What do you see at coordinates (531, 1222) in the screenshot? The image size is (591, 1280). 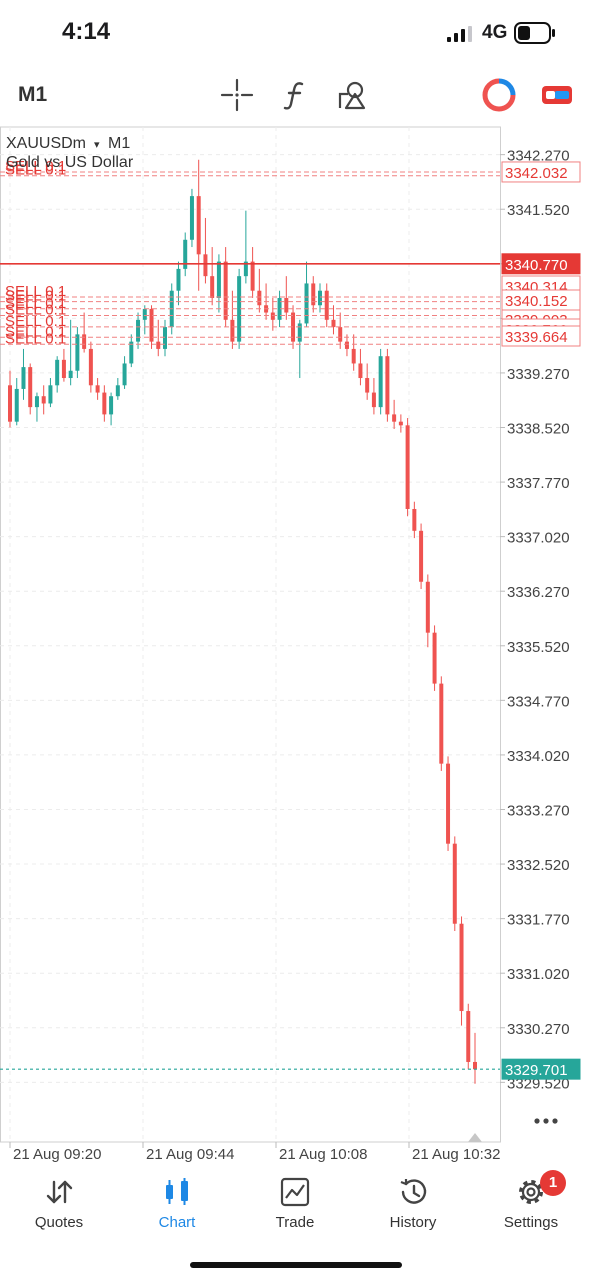 I see `tab-settings-label: Settings` at bounding box center [531, 1222].